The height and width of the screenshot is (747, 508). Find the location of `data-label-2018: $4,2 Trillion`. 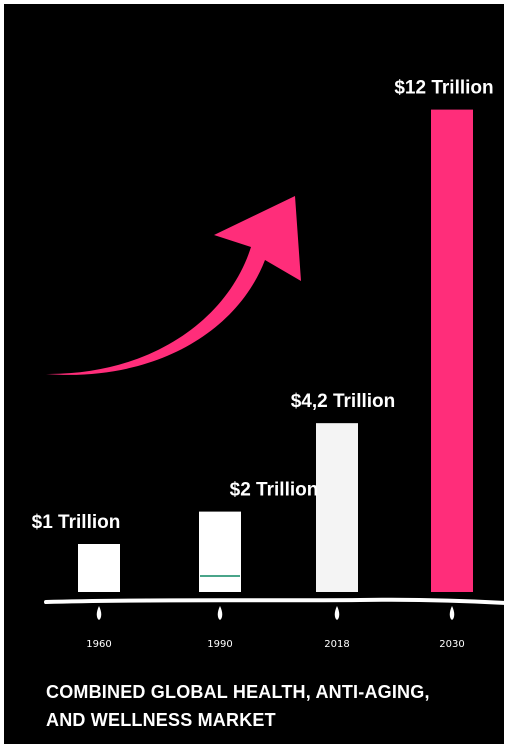

data-label-2018: $4,2 Trillion is located at coordinates (343, 401).